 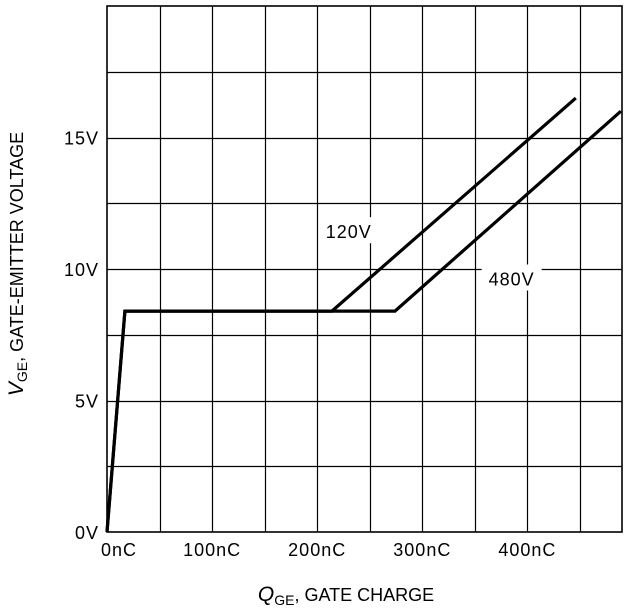 What do you see at coordinates (422, 550) in the screenshot?
I see `x-tick-label: 300nC` at bounding box center [422, 550].